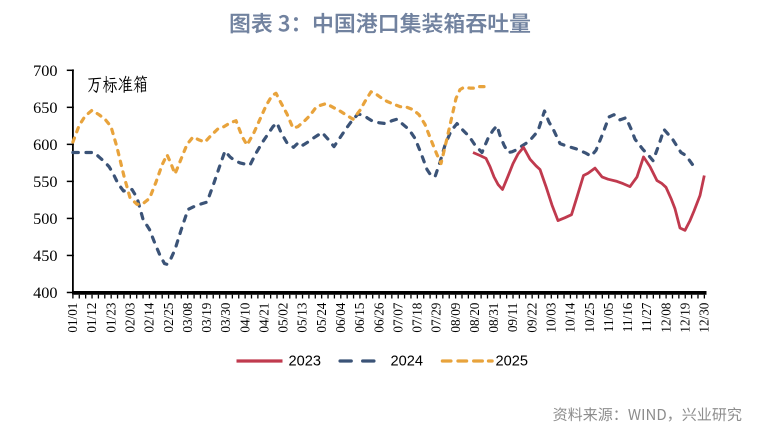 The image size is (776, 433). I want to click on svg-text: 02/03, so click(130, 317).